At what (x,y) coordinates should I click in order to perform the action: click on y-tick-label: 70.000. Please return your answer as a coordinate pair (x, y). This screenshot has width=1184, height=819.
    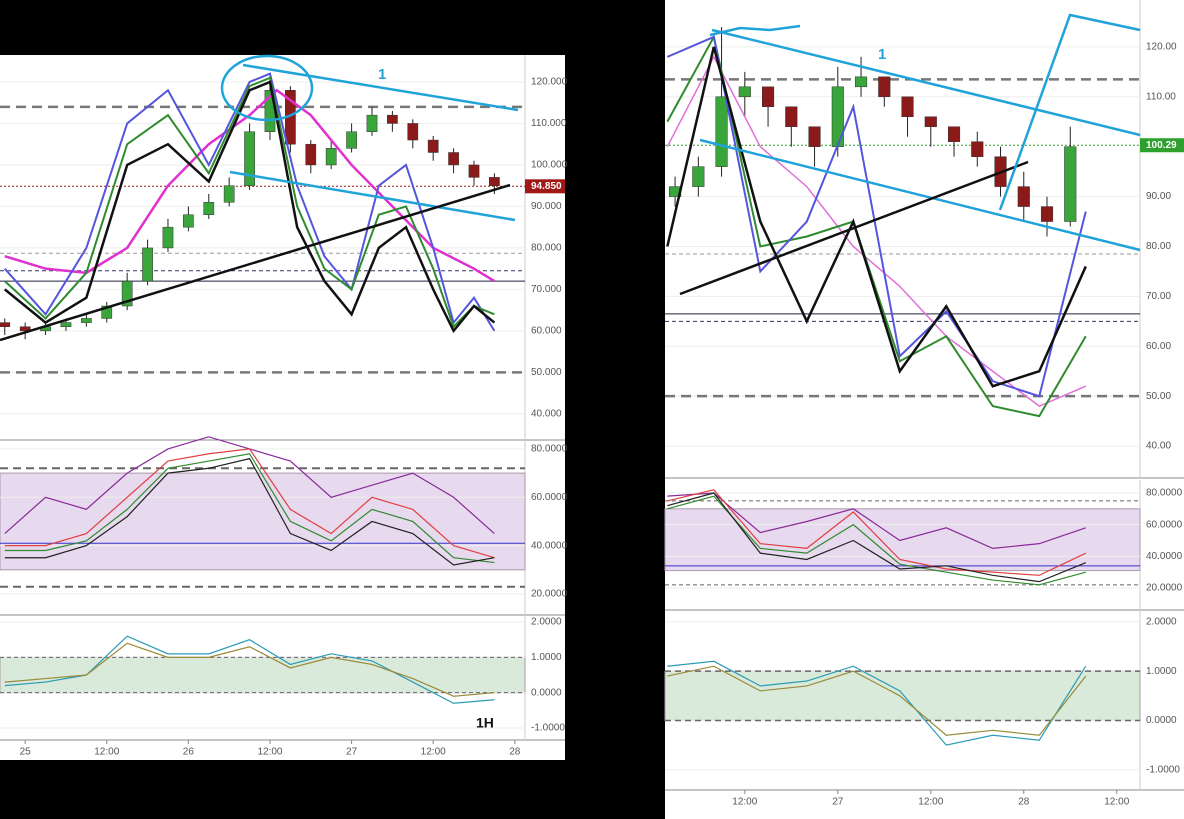
    Looking at the image, I should click on (546, 289).